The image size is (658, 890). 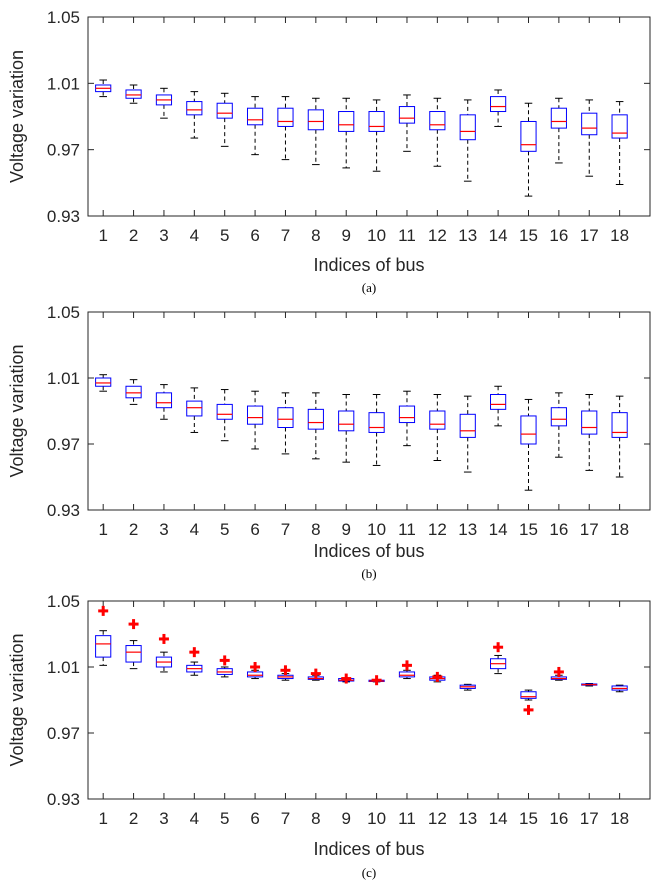 I want to click on x-tick-label: 10, so click(x=376, y=235).